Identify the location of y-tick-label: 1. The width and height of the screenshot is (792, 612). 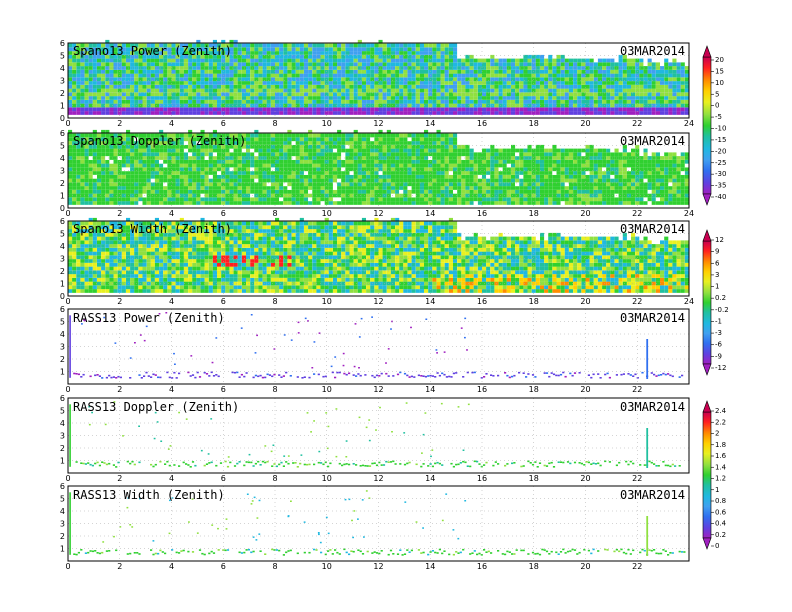
(62, 106).